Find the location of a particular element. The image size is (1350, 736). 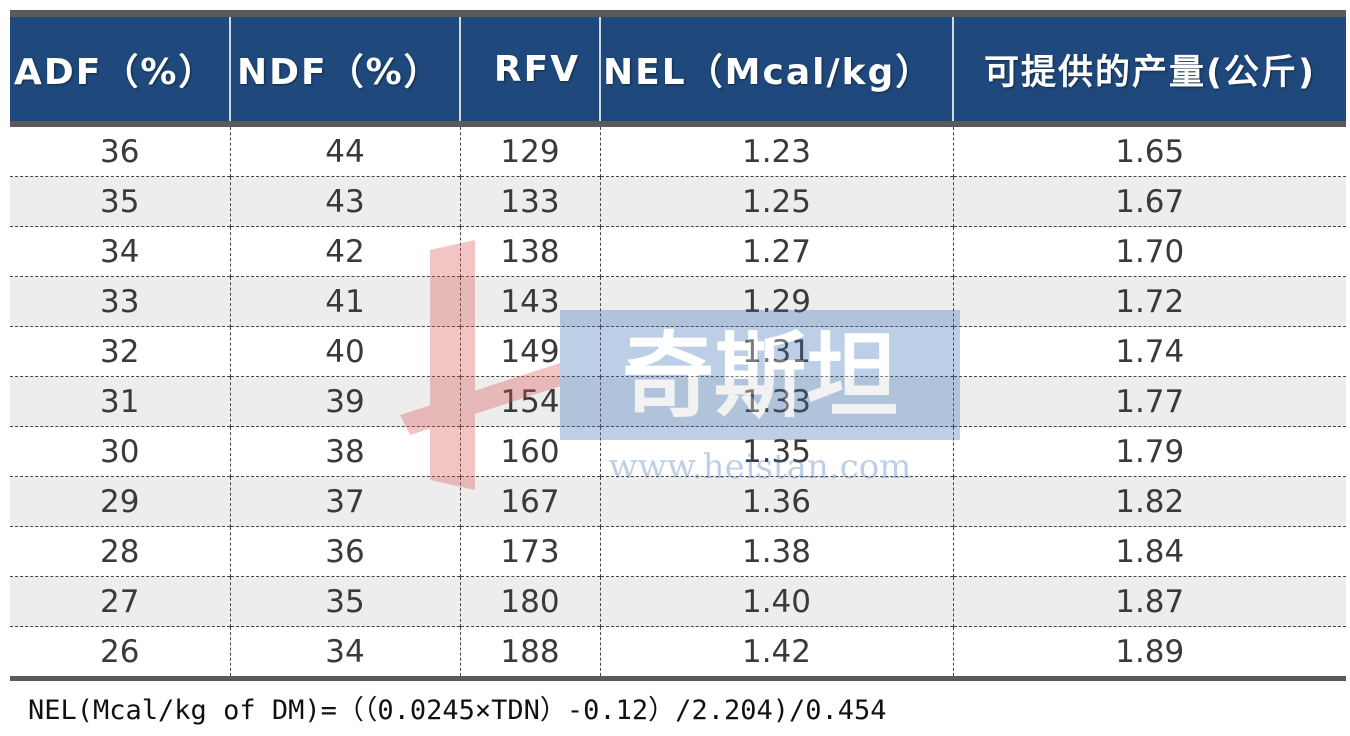

cell-nel: 1.35 is located at coordinates (776, 451).